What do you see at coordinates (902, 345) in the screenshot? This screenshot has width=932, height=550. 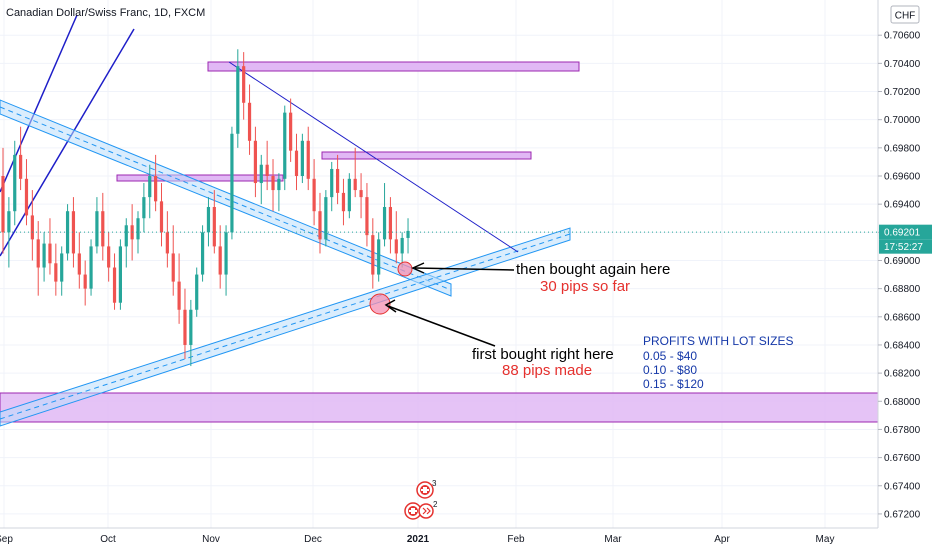 I see `y-tick-label: 0.68400` at bounding box center [902, 345].